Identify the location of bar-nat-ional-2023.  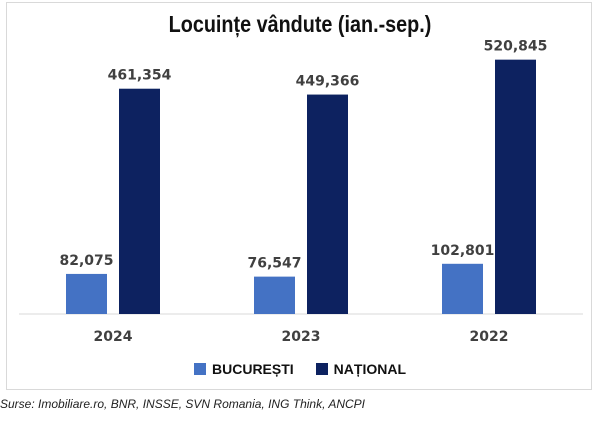
(327, 204).